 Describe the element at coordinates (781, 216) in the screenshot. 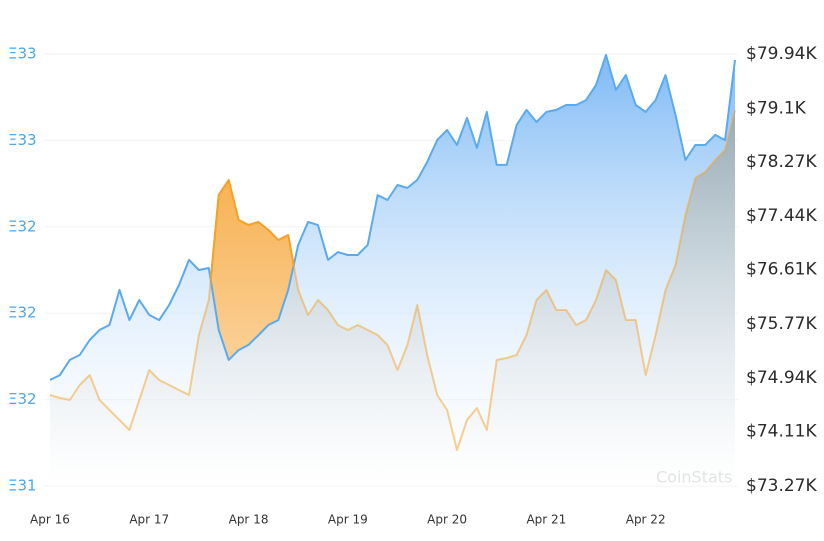

I see `y2-tick-label: $77.44K` at that location.